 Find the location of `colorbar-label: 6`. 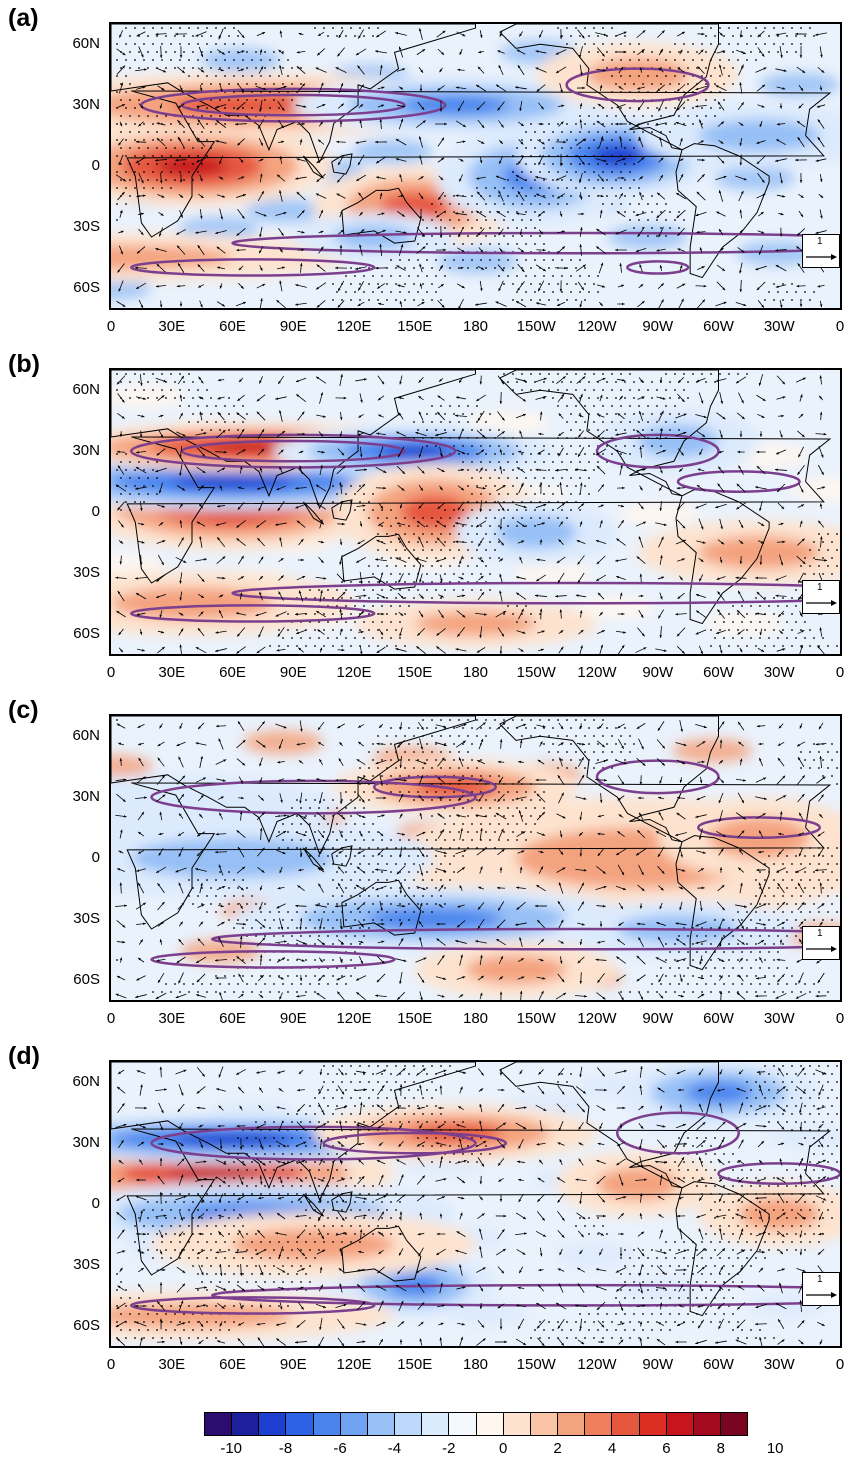

colorbar-label: 6 is located at coordinates (666, 1448).